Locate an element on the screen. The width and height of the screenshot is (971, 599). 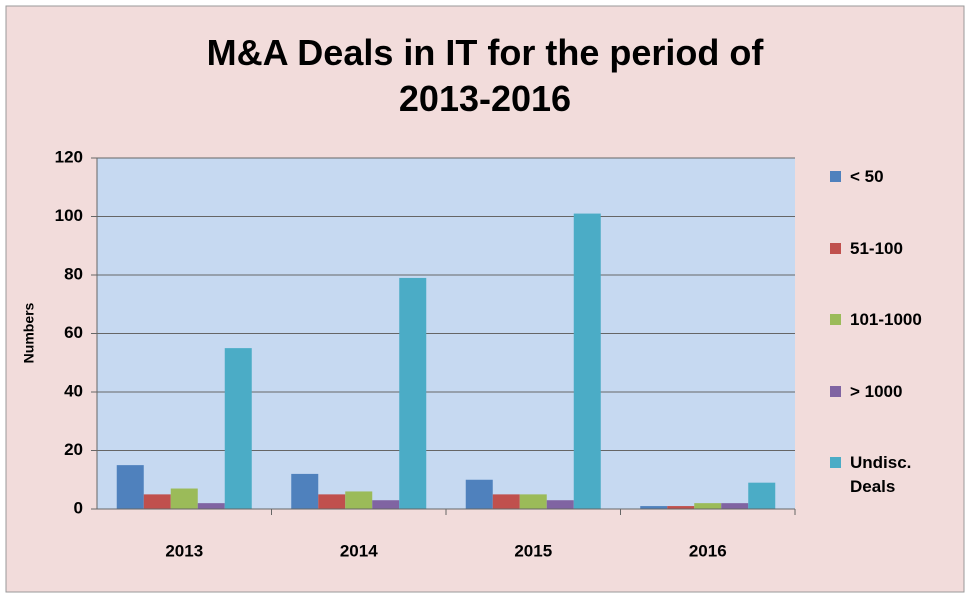
y-tick-label: 20 is located at coordinates (73, 449).